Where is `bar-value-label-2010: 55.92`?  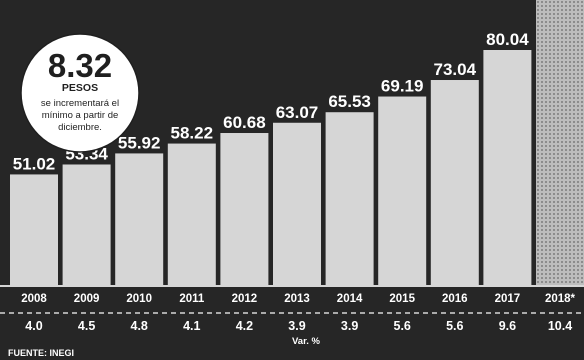
bar-value-label-2010: 55.92 is located at coordinates (139, 142).